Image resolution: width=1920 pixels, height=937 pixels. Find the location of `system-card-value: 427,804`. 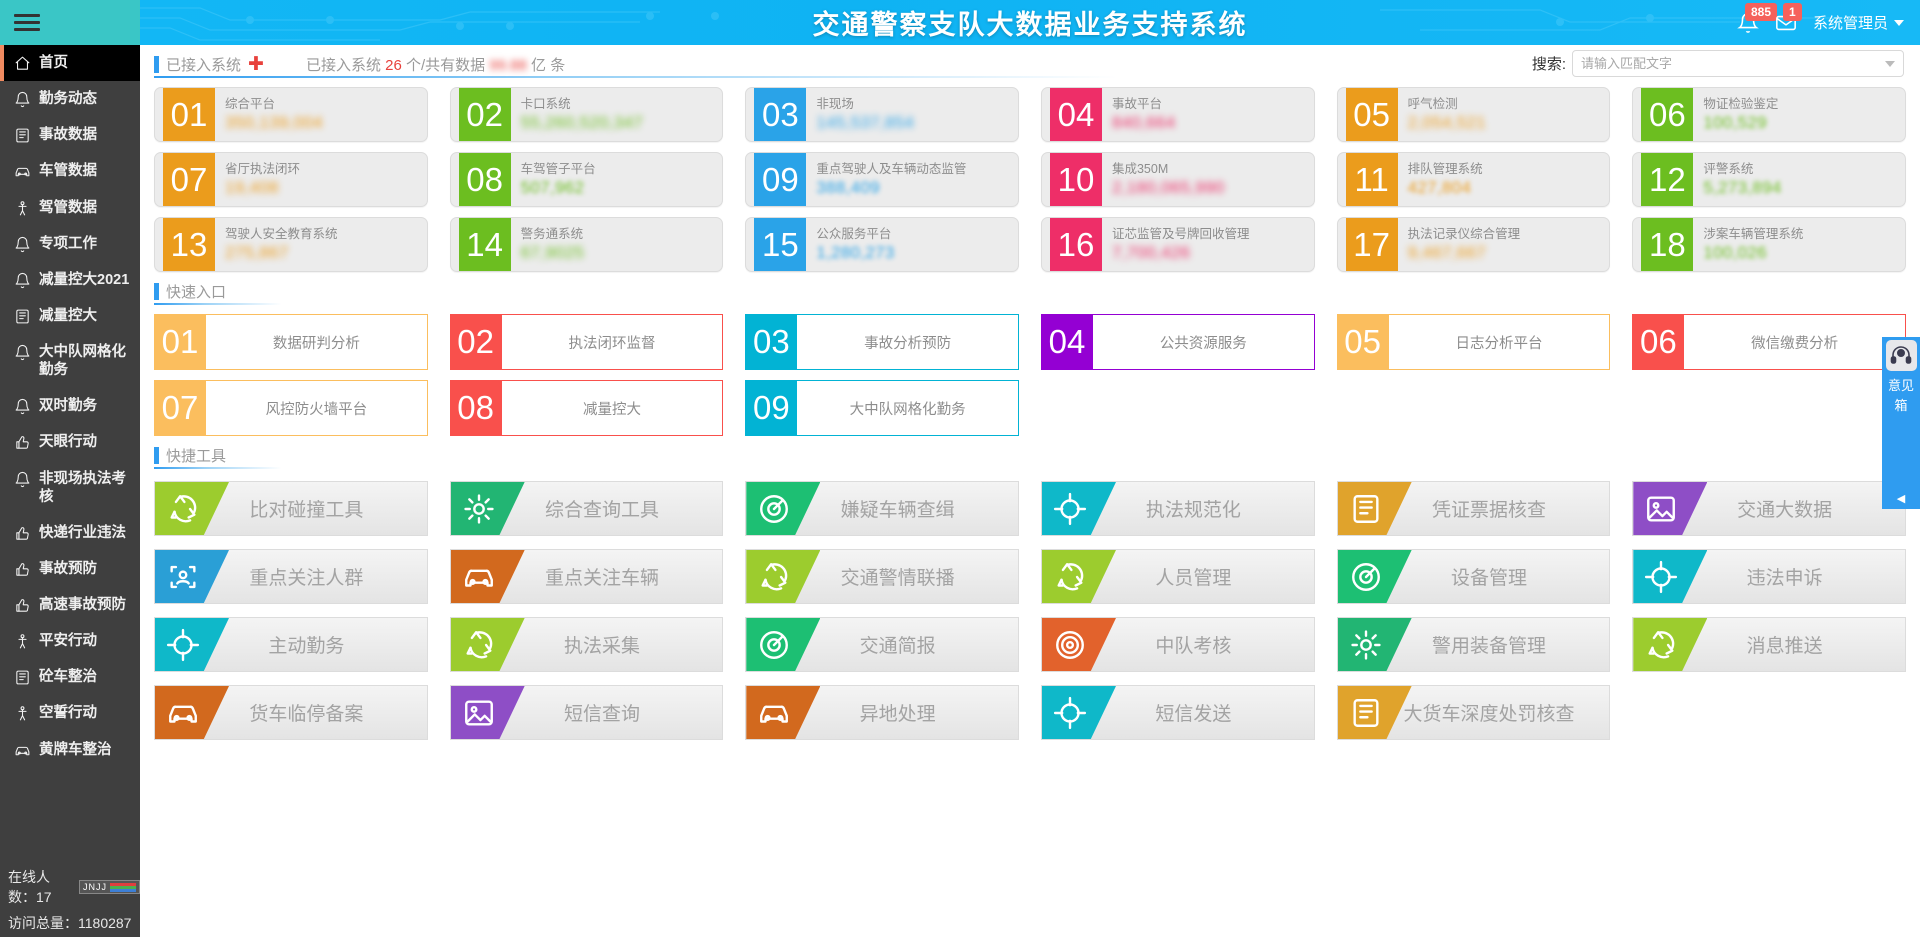

system-card-value: 427,804 is located at coordinates (1439, 187).